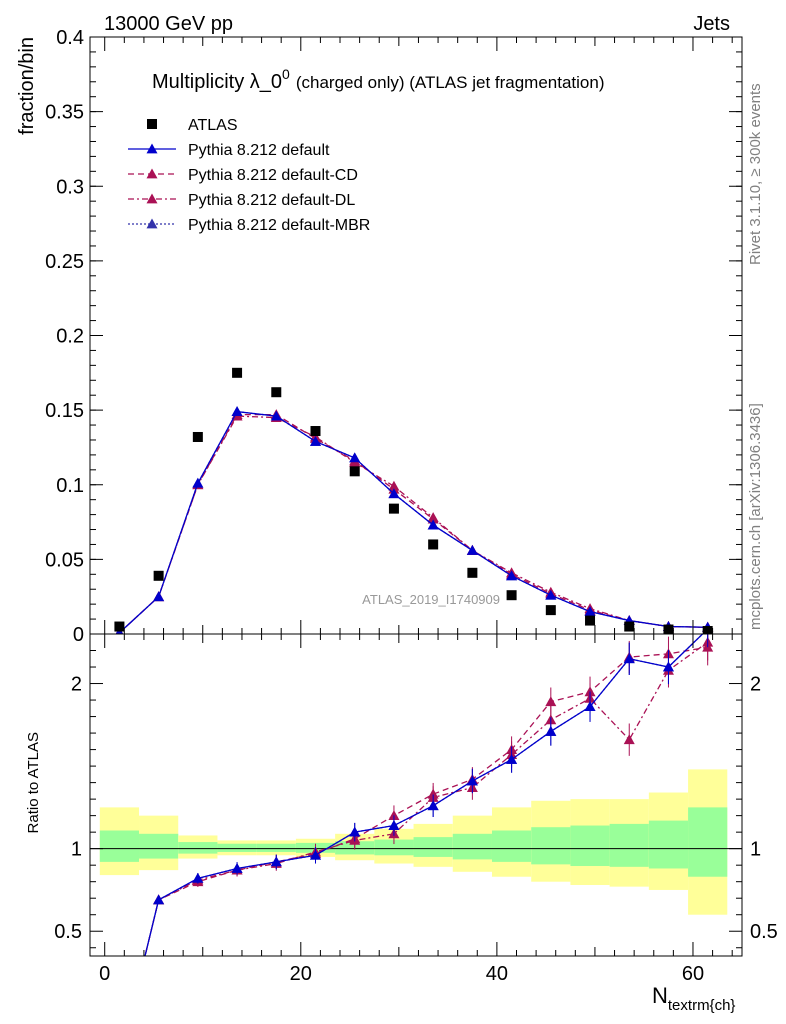  Describe the element at coordinates (70, 38) in the screenshot. I see `main-ytick-label: 0.4` at that location.